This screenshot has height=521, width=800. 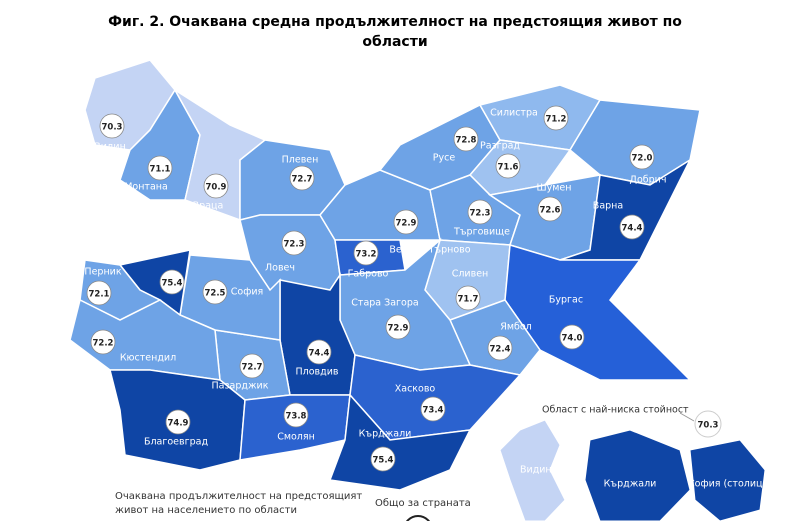 What do you see at coordinates (296, 437) in the screenshot?
I see `region-name: Смолян` at bounding box center [296, 437].